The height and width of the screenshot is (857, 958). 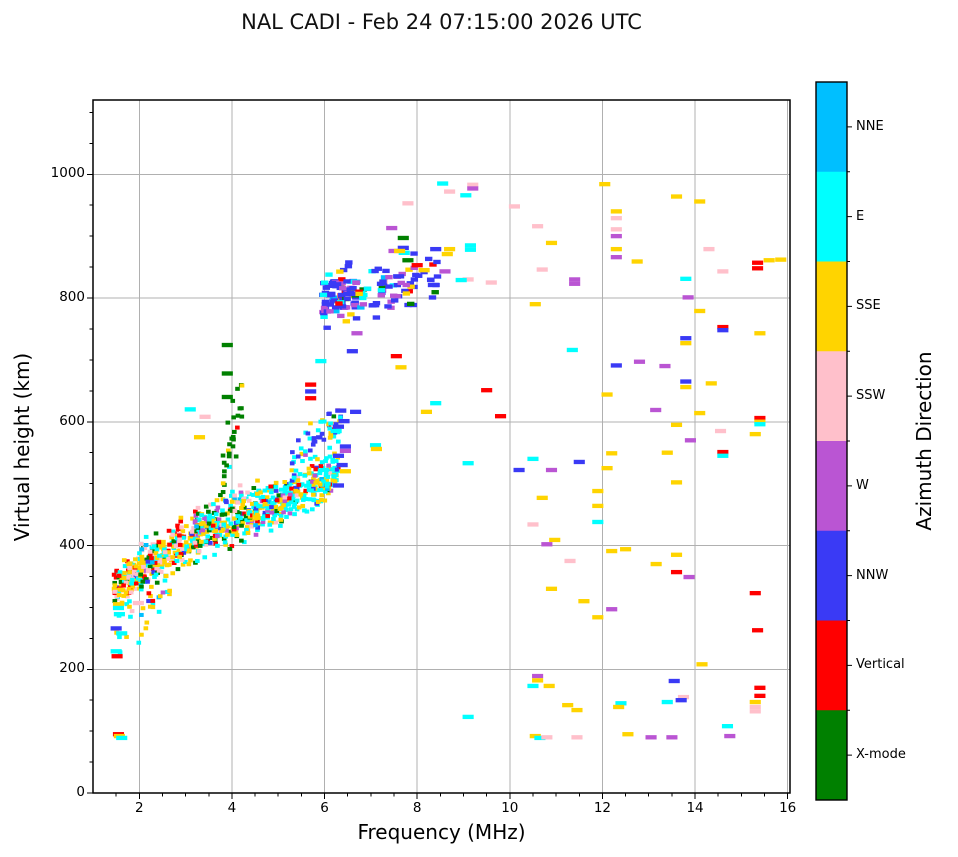 I want to click on colorbar-segment-ssw, so click(x=831, y=396).